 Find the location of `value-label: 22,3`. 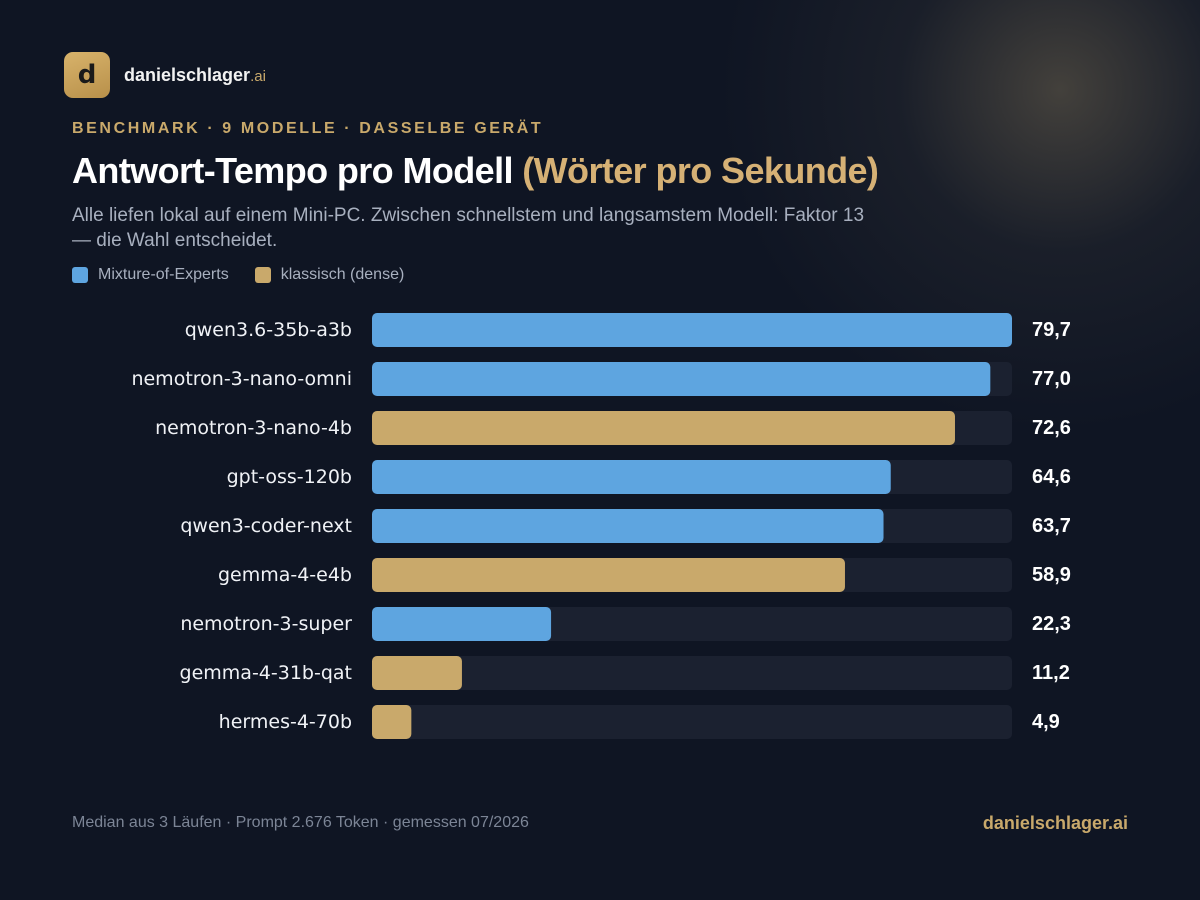

value-label: 22,3 is located at coordinates (1051, 624).